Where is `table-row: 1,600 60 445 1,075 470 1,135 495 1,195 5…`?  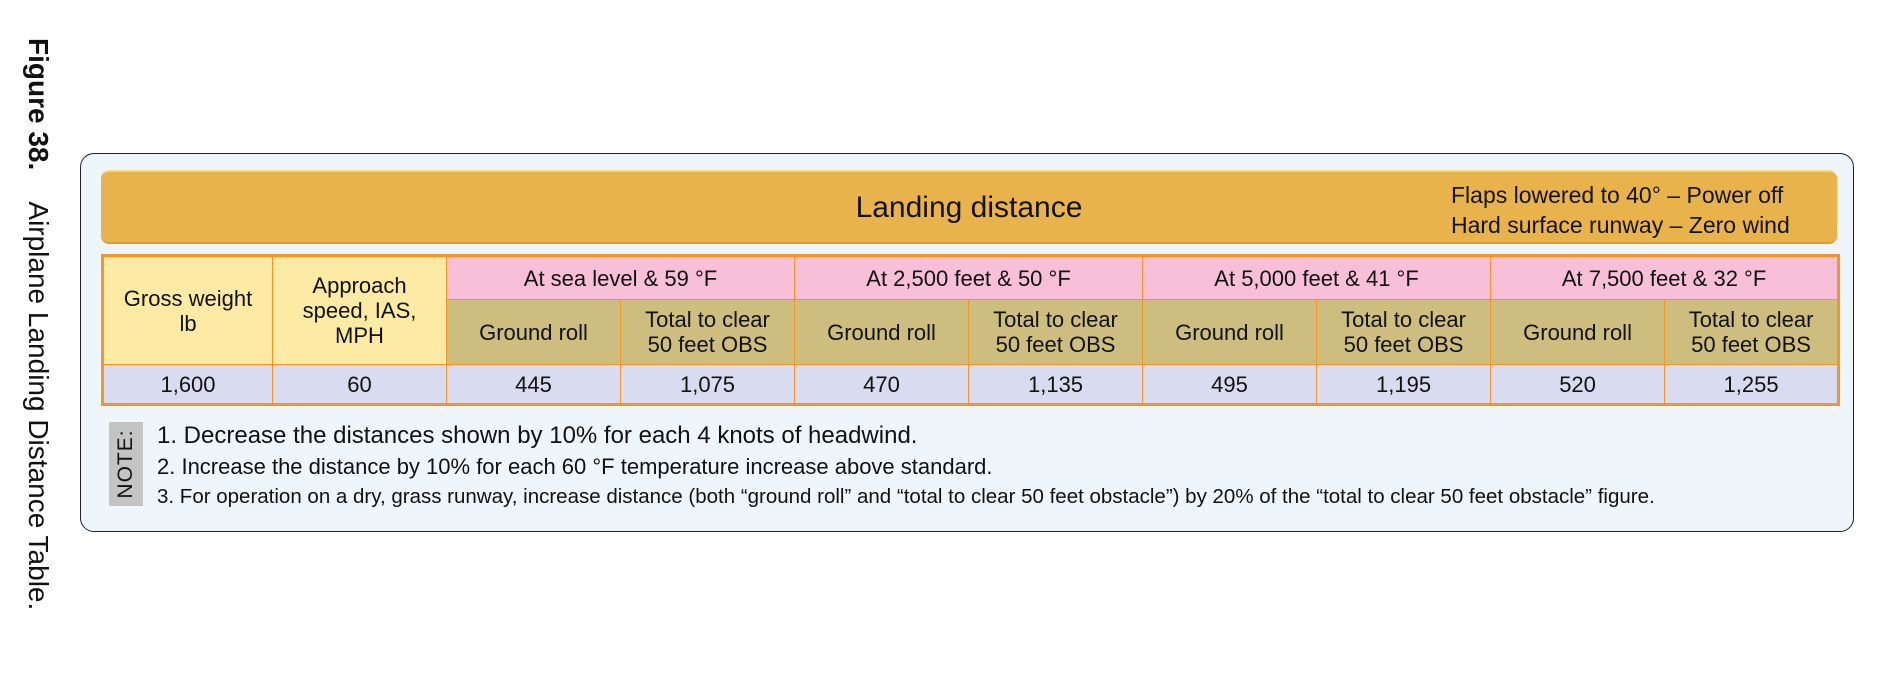
table-row: 1,600 60 445 1,075 470 1,135 495 1,195 5… is located at coordinates (971, 384).